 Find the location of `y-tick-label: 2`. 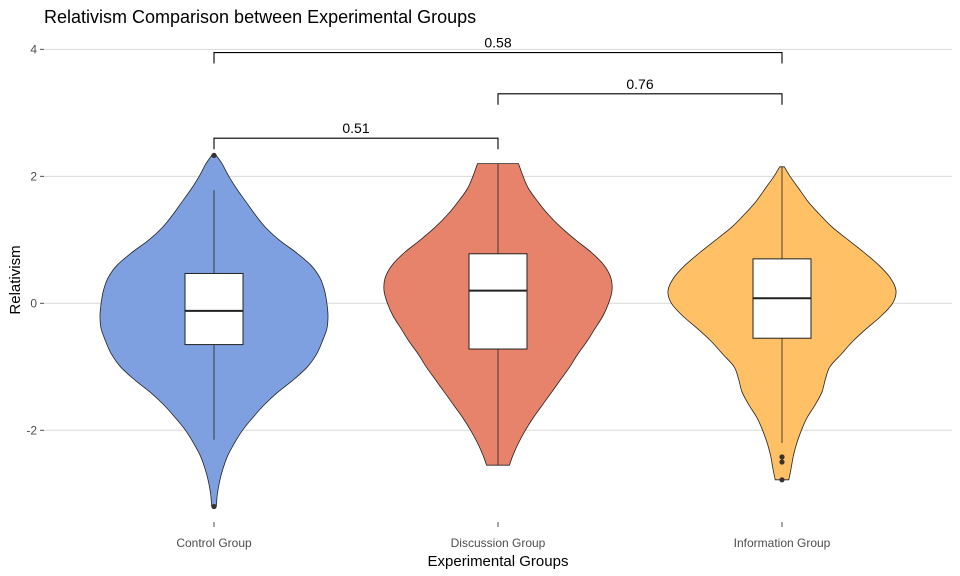

y-tick-label: 2 is located at coordinates (33, 176).